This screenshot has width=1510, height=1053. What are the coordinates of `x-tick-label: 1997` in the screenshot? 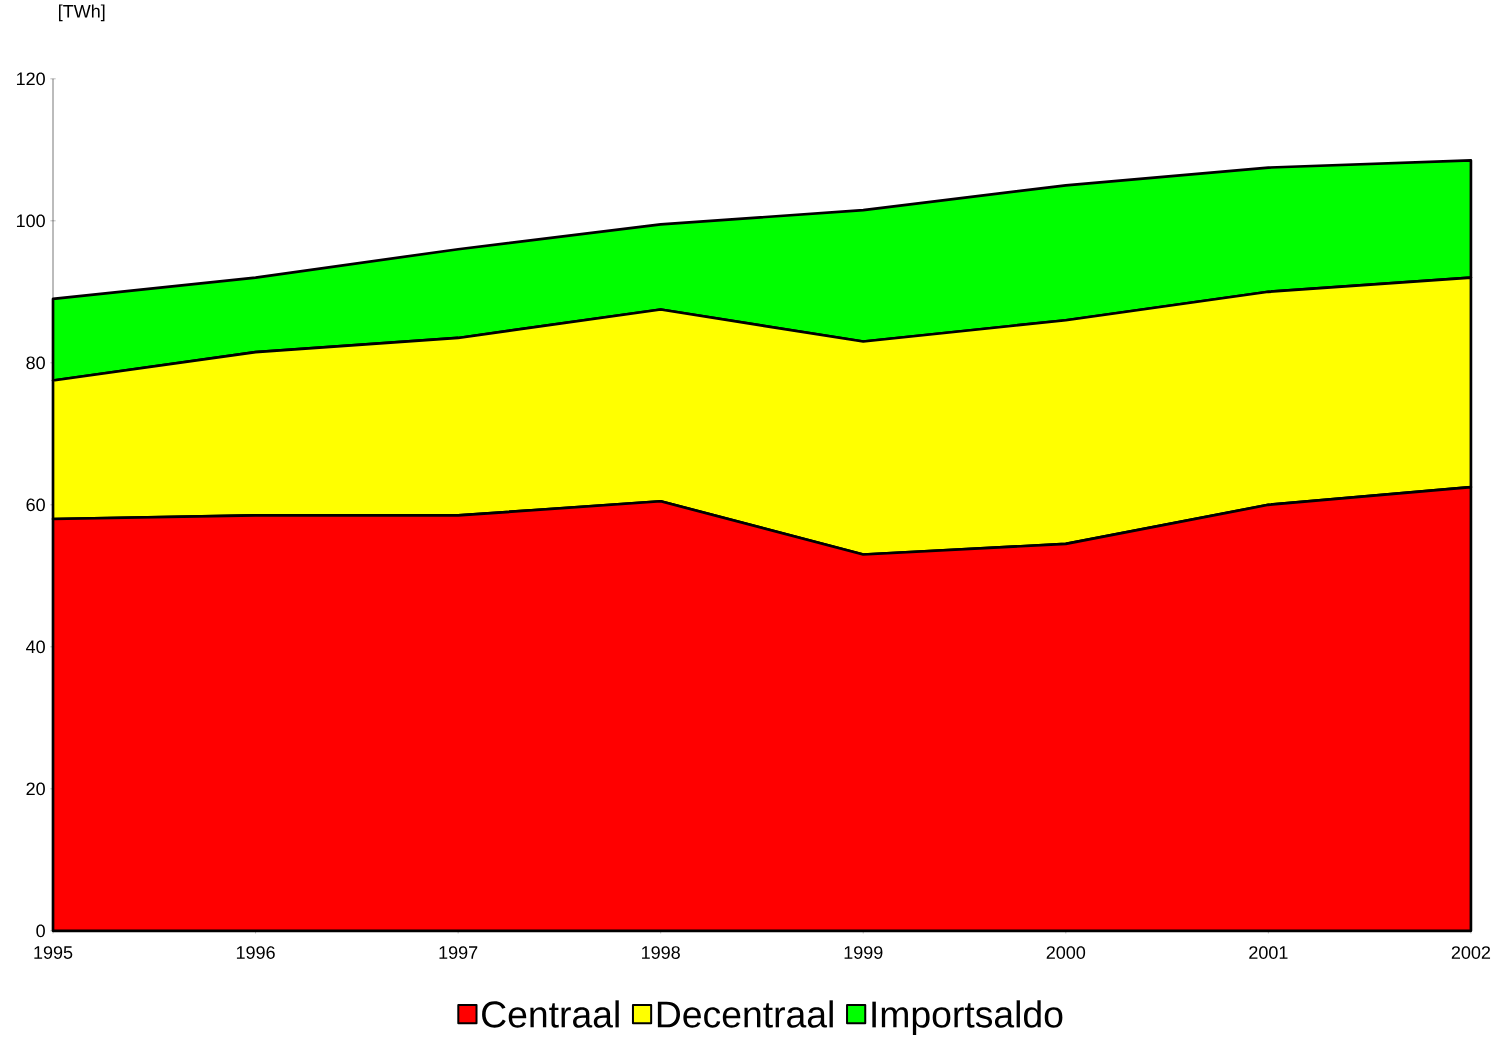 It's located at (458, 953).